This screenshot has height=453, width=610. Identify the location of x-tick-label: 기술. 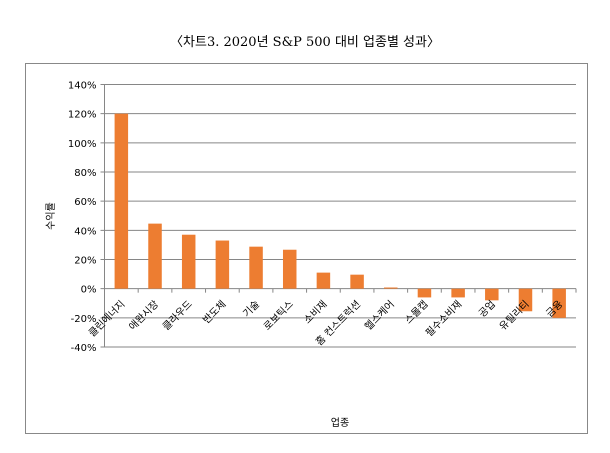
(252, 309).